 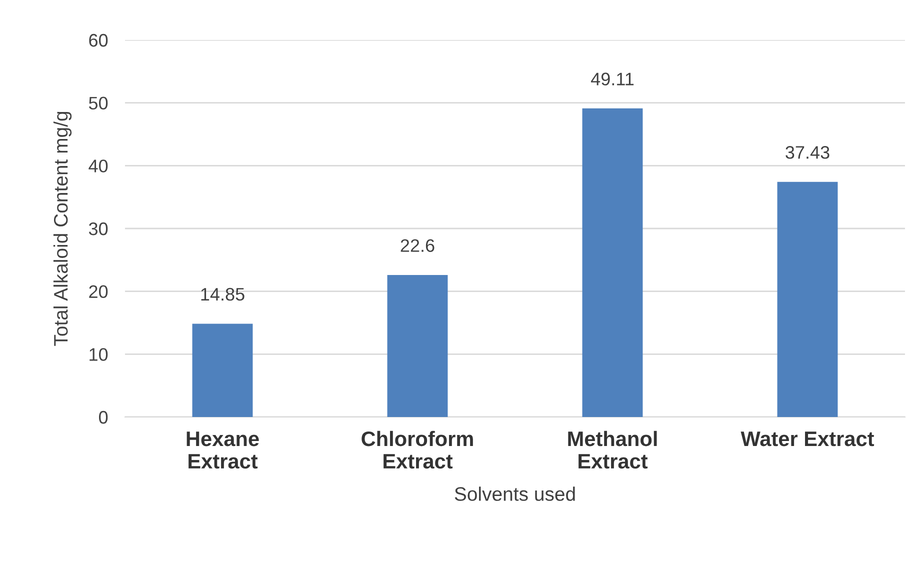 I want to click on y-tick-label: 40, so click(x=98, y=166).